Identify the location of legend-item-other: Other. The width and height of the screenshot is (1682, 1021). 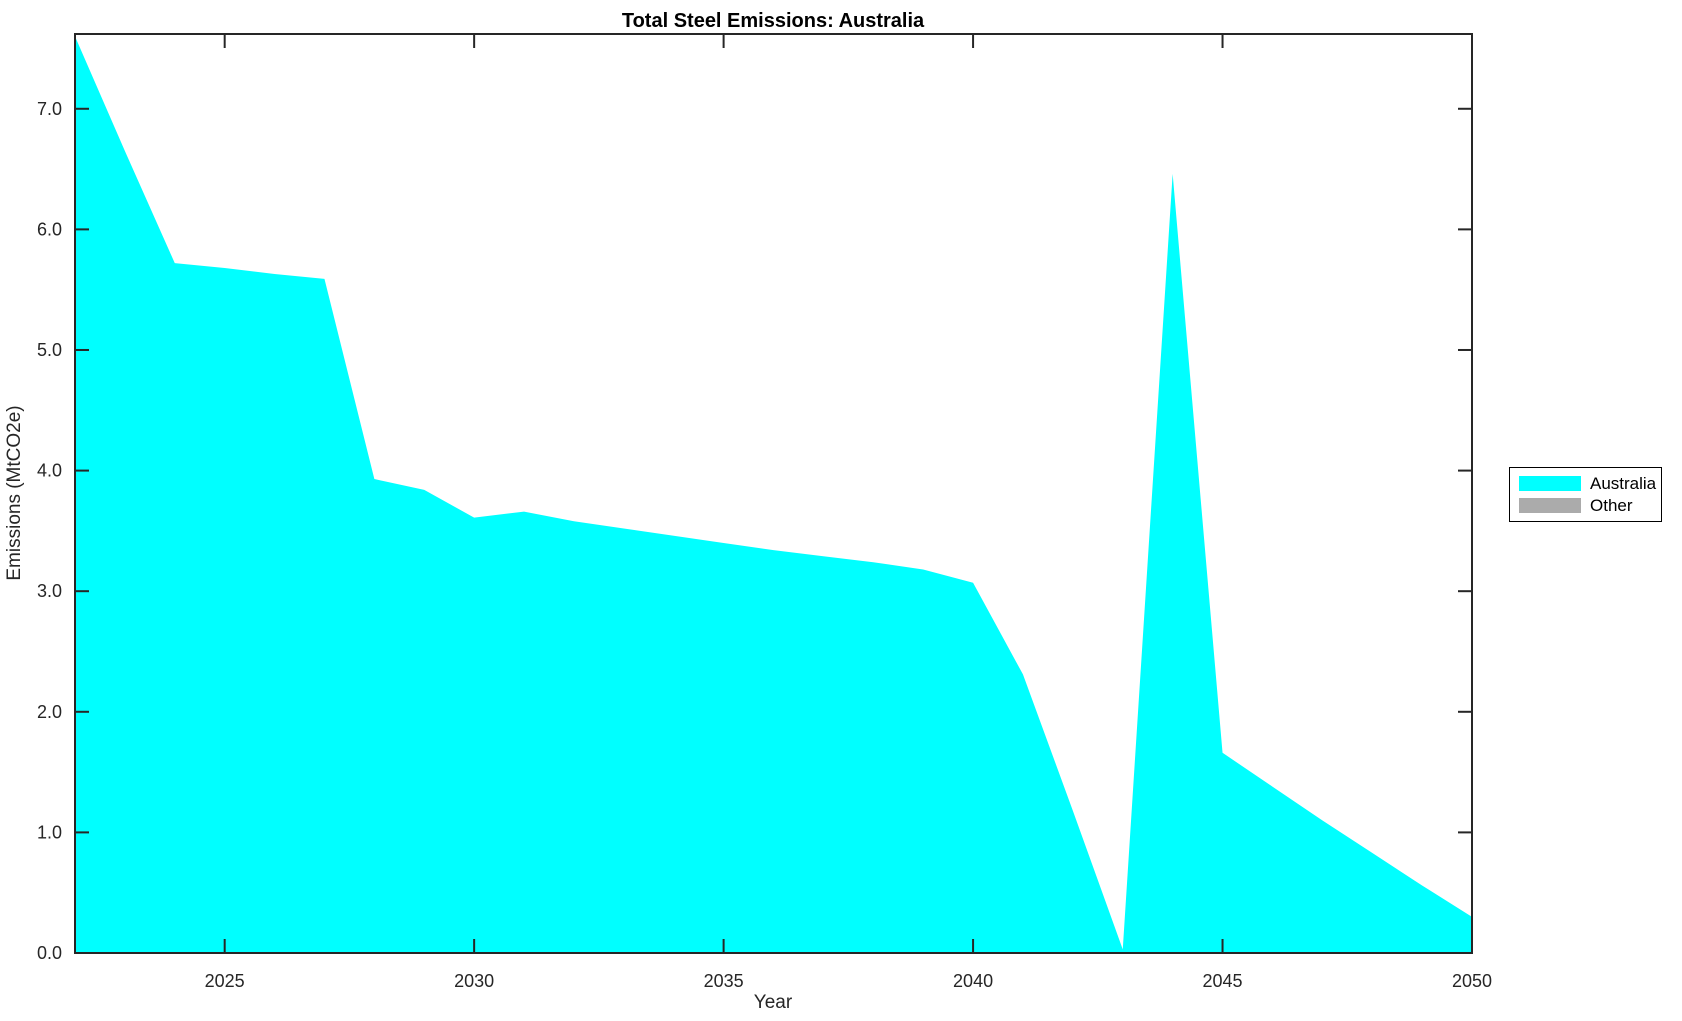
(1585, 505).